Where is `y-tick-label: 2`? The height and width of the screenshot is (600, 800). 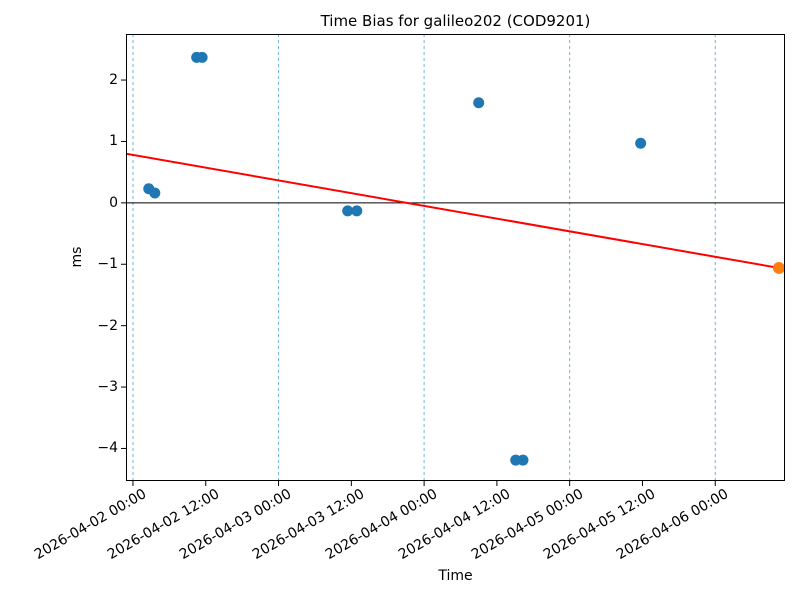
y-tick-label: 2 is located at coordinates (113, 80).